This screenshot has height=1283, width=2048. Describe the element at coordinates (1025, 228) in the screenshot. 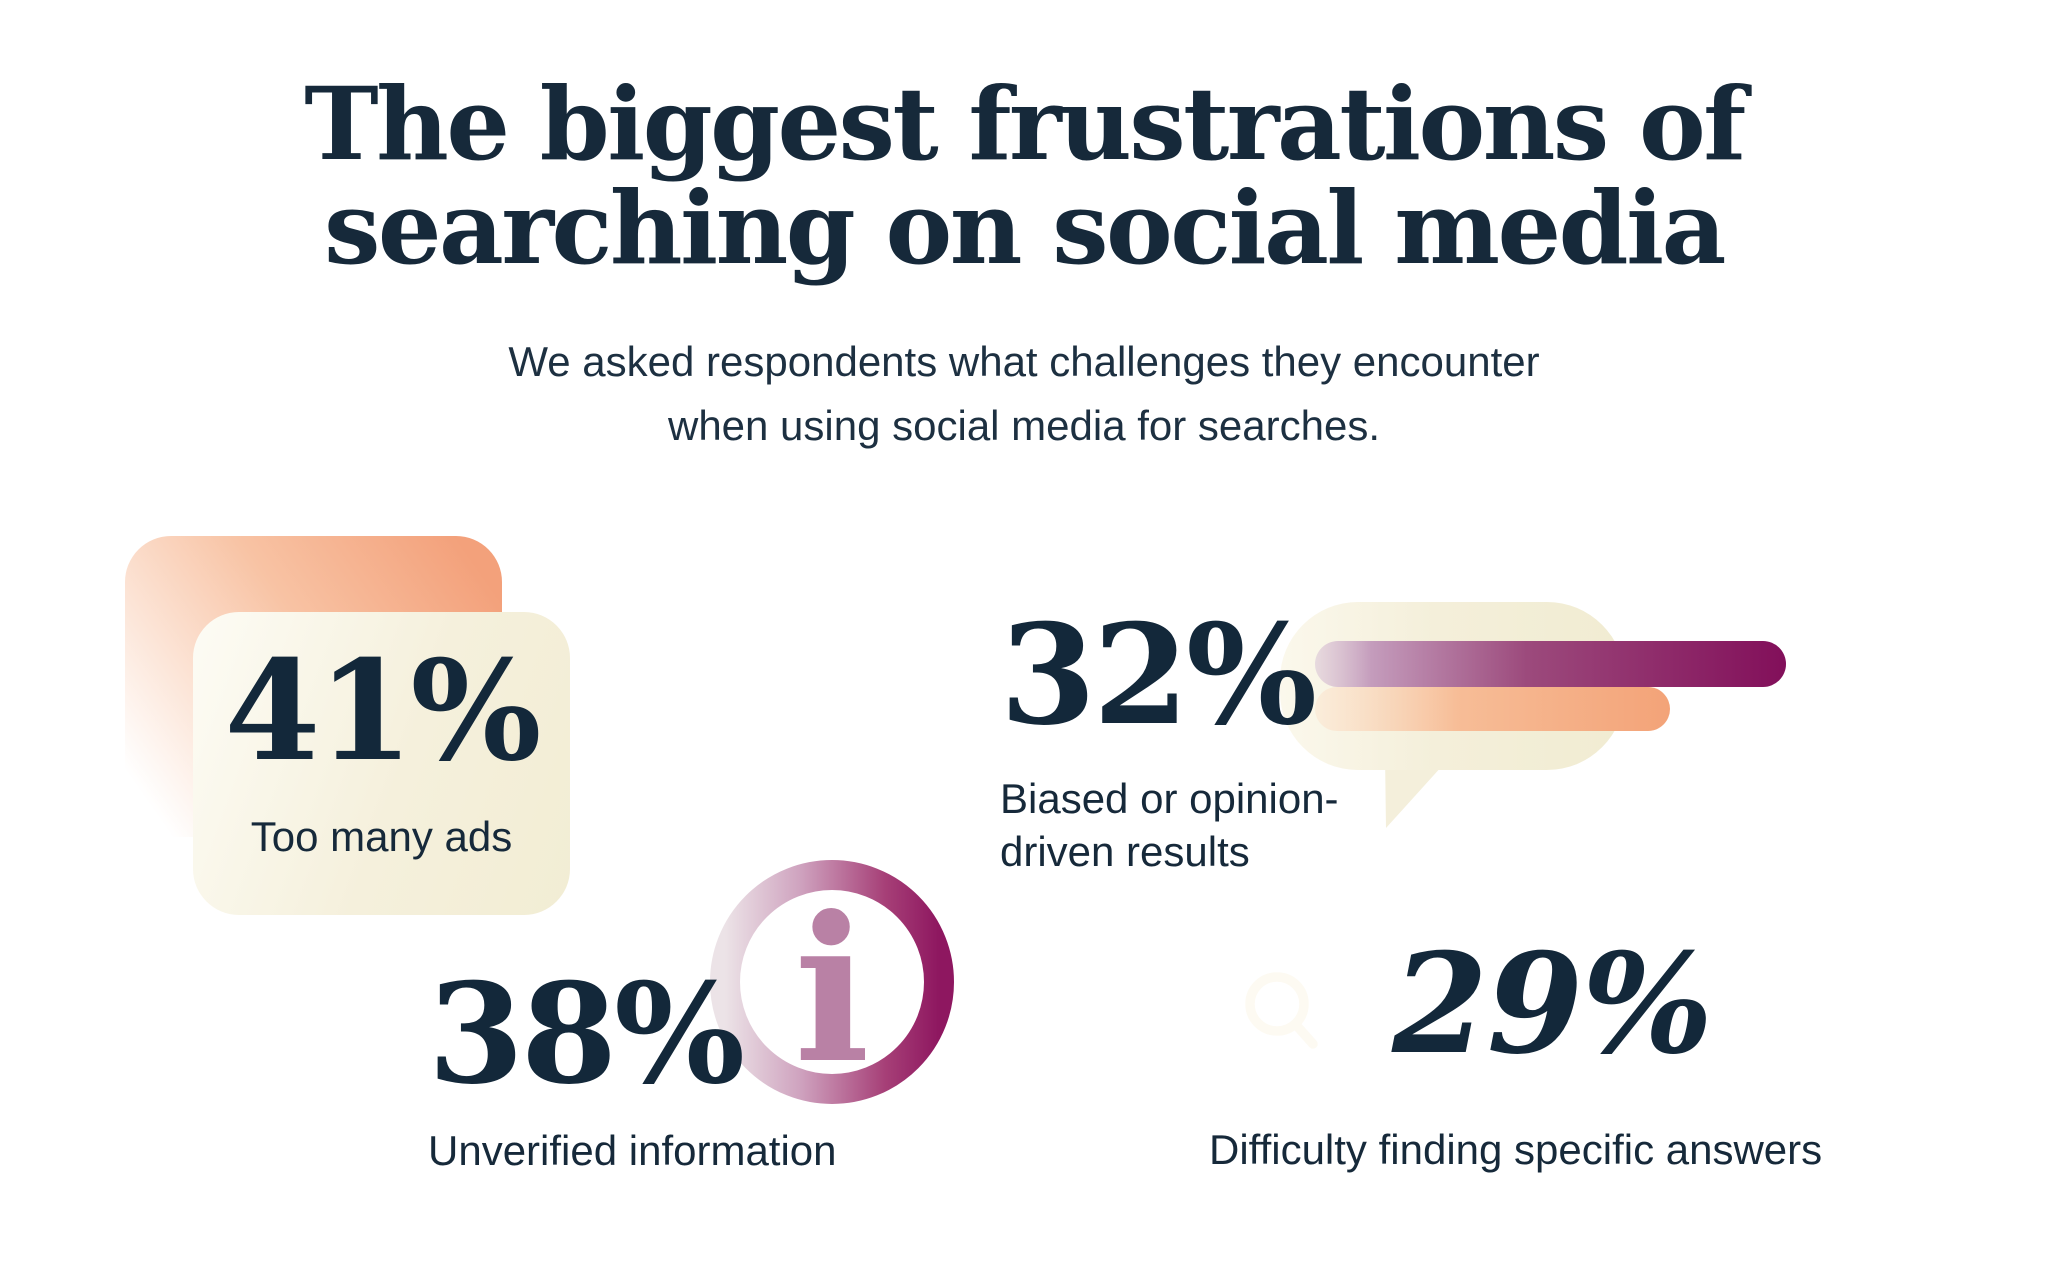

I see `page-title-line-2: searching on social media` at that location.